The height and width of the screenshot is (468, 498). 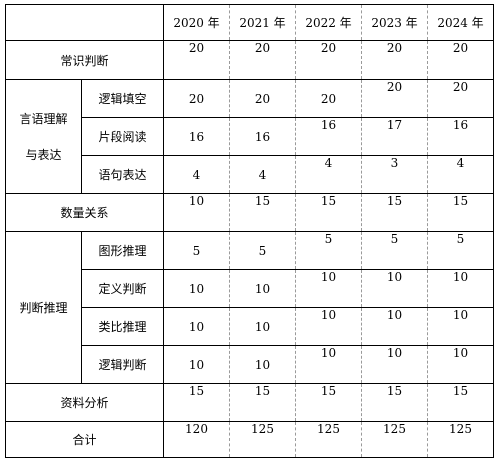 What do you see at coordinates (43, 307) in the screenshot?
I see `category-label: 判断推理` at bounding box center [43, 307].